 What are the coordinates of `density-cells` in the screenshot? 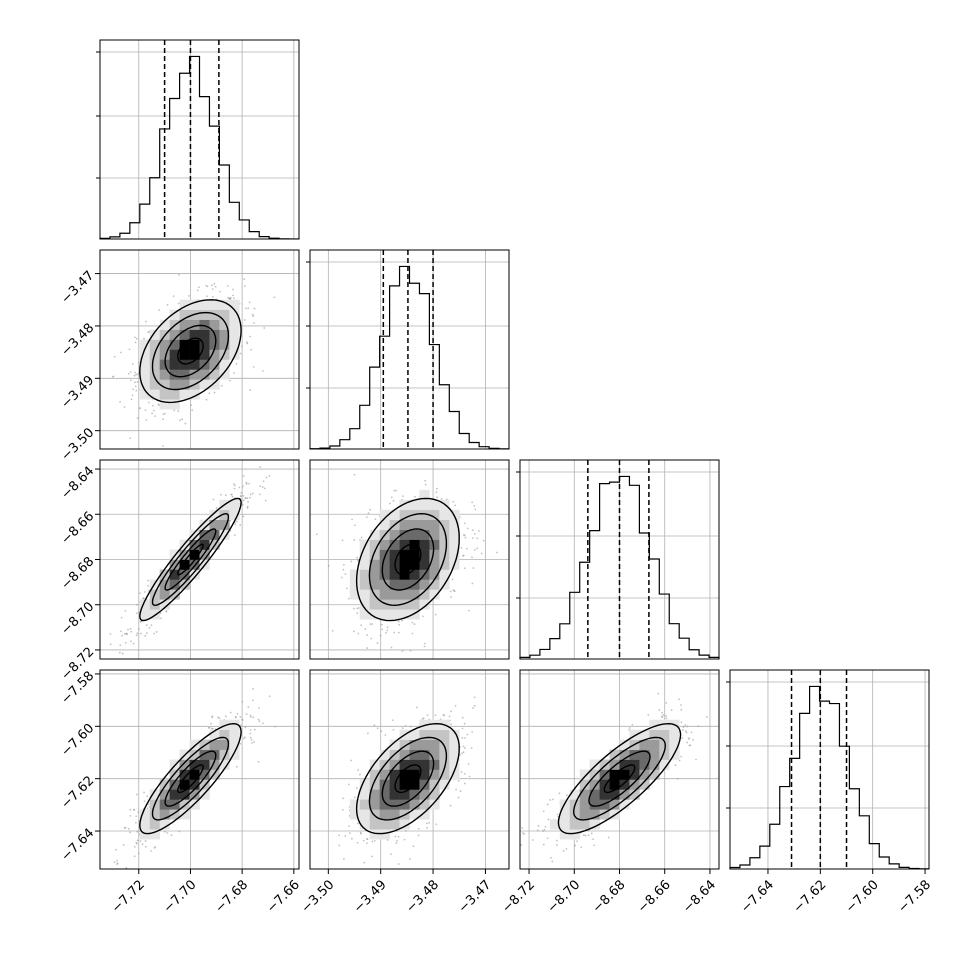 It's located at (404, 779).